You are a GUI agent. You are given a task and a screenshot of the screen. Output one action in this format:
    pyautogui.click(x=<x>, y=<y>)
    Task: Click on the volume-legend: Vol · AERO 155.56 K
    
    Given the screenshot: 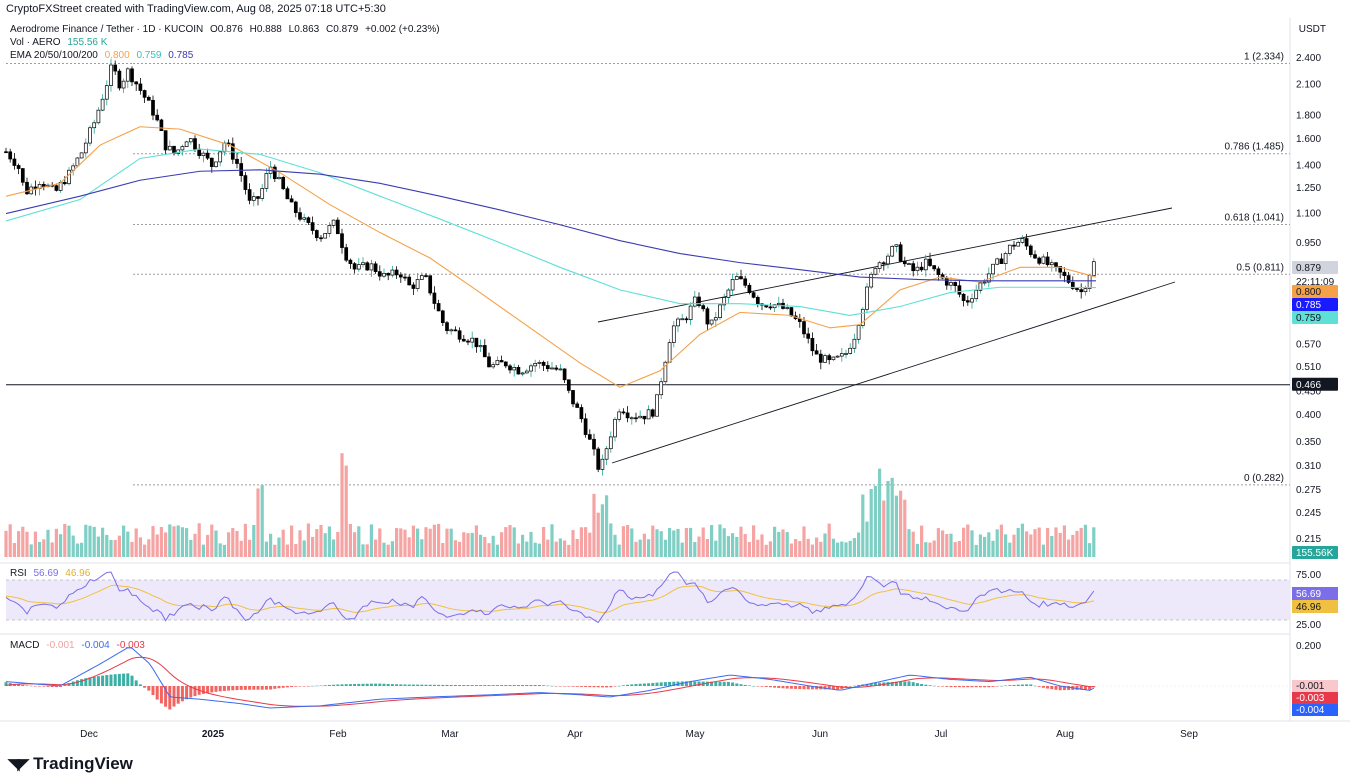 What is the action you would take?
    pyautogui.click(x=60, y=42)
    